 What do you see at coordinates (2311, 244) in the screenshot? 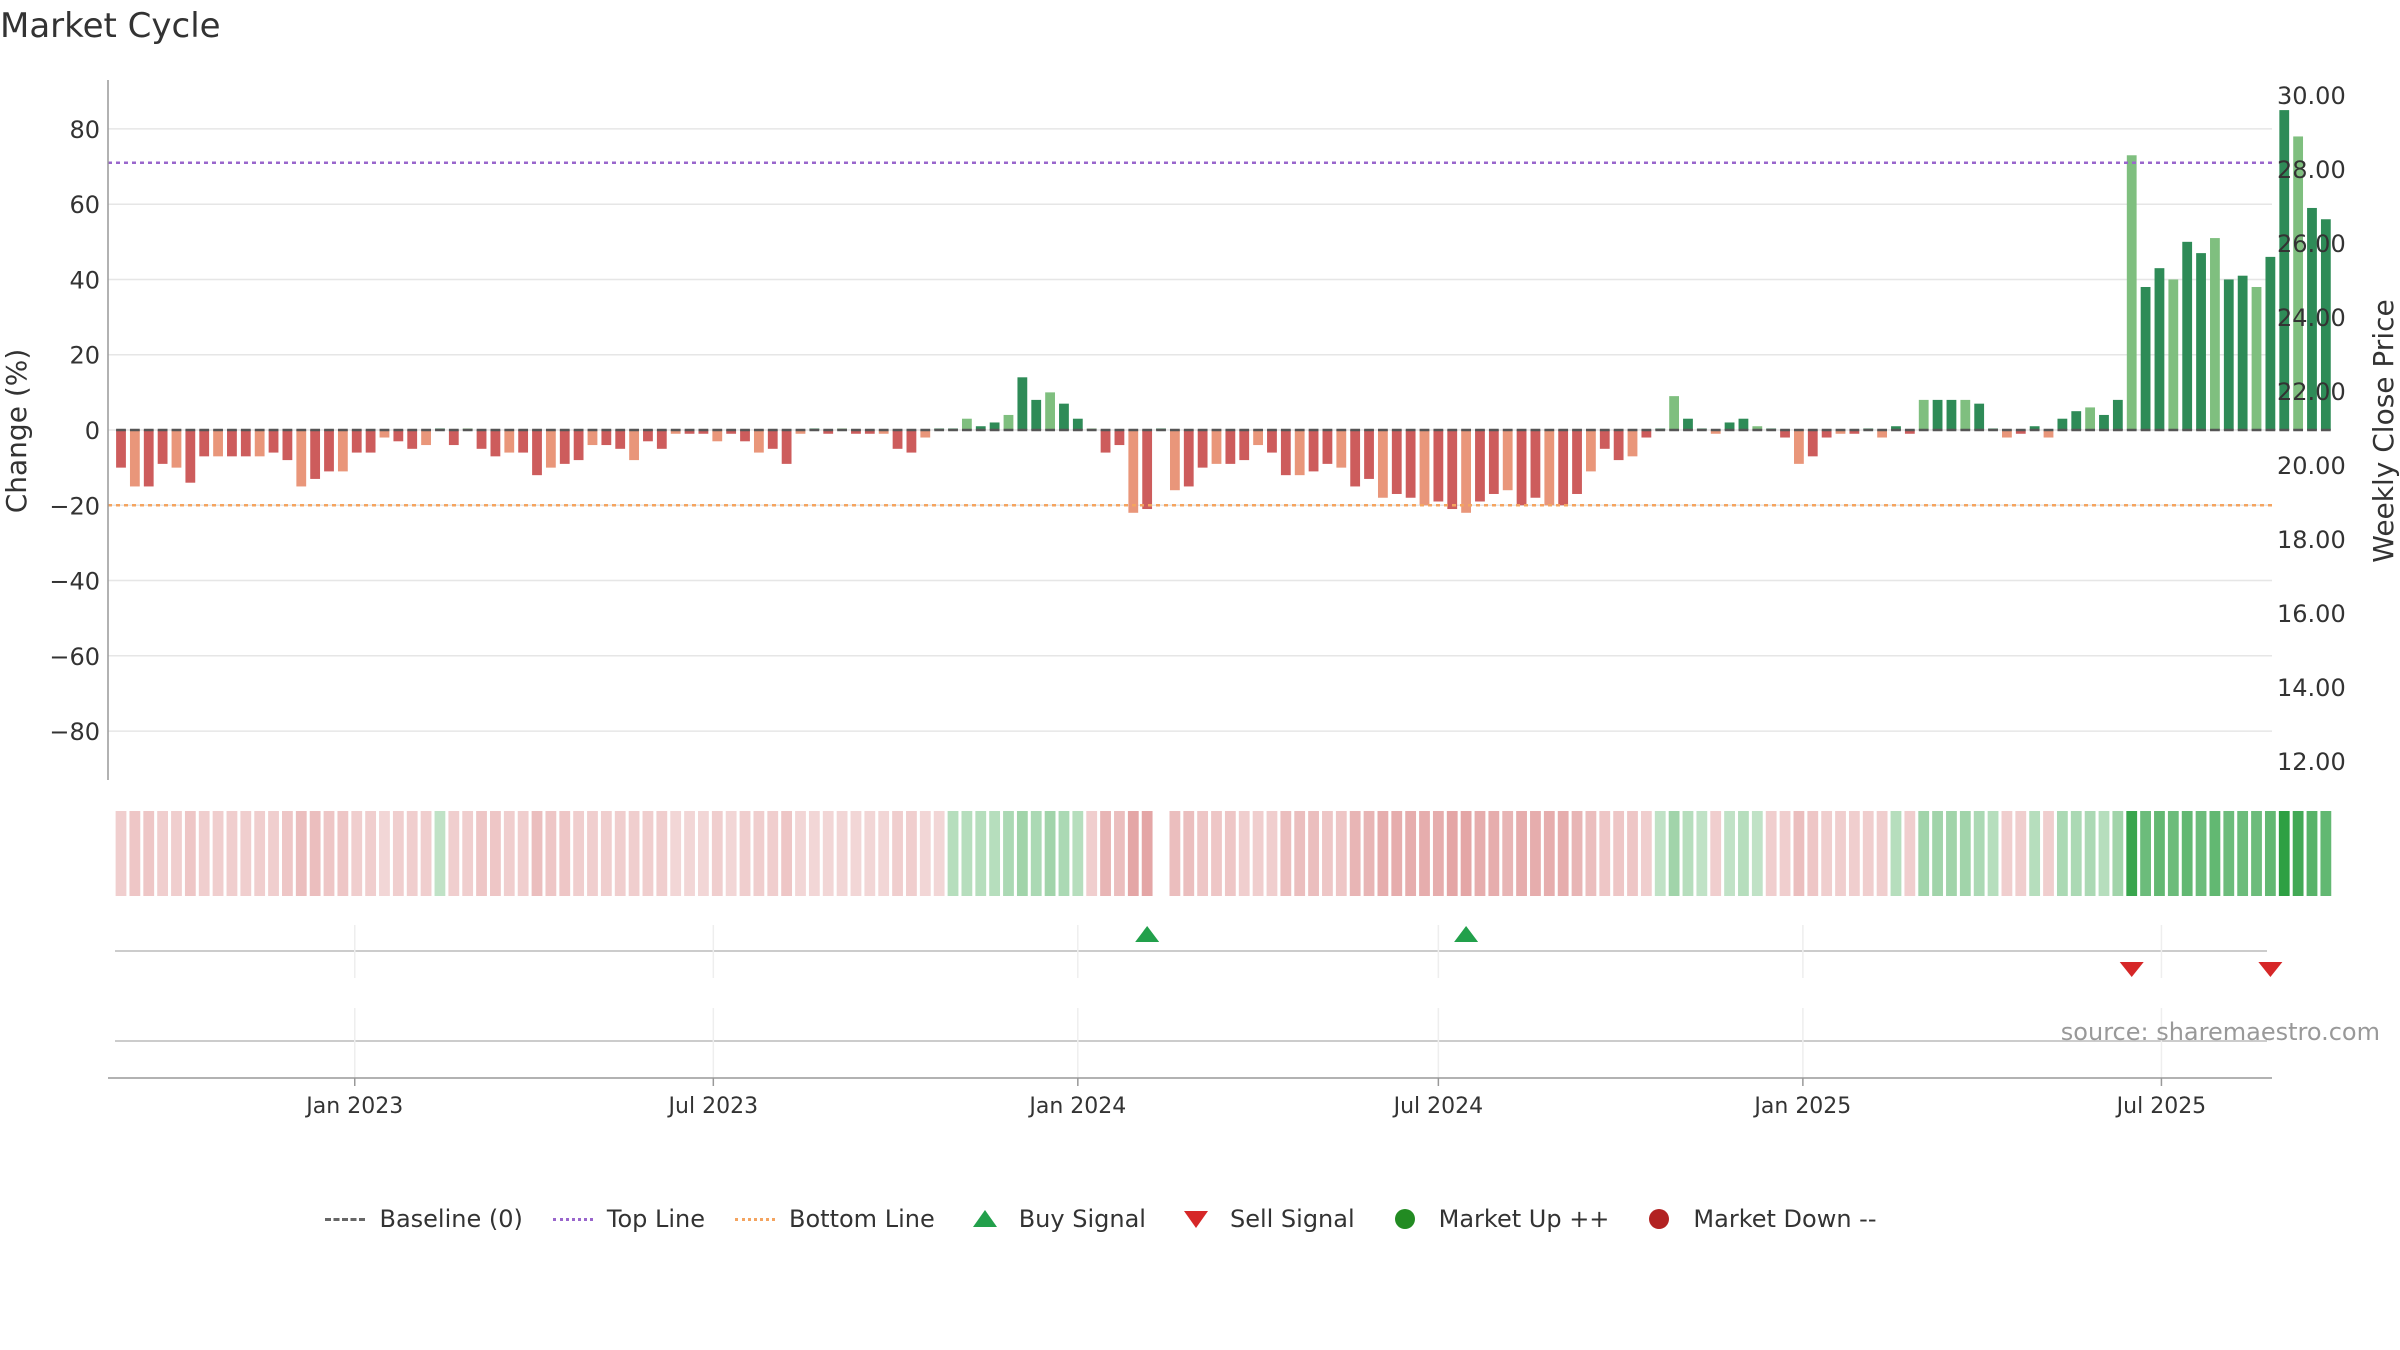
I see `y-tick-label-right: 26.00` at bounding box center [2311, 244].